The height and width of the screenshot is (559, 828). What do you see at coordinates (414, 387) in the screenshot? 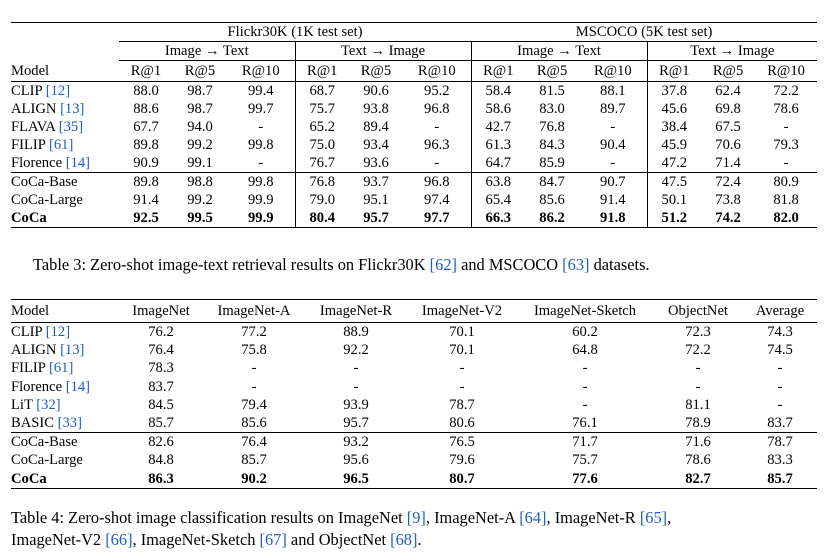
I see `table-row: Florence [14] 83.7 - - - - - -` at bounding box center [414, 387].